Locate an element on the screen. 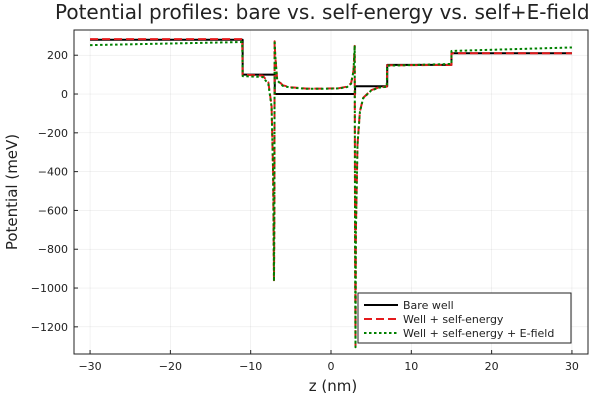 Image resolution: width=600 pixels, height=400 pixels. x-tick-label: −30 is located at coordinates (89, 366).